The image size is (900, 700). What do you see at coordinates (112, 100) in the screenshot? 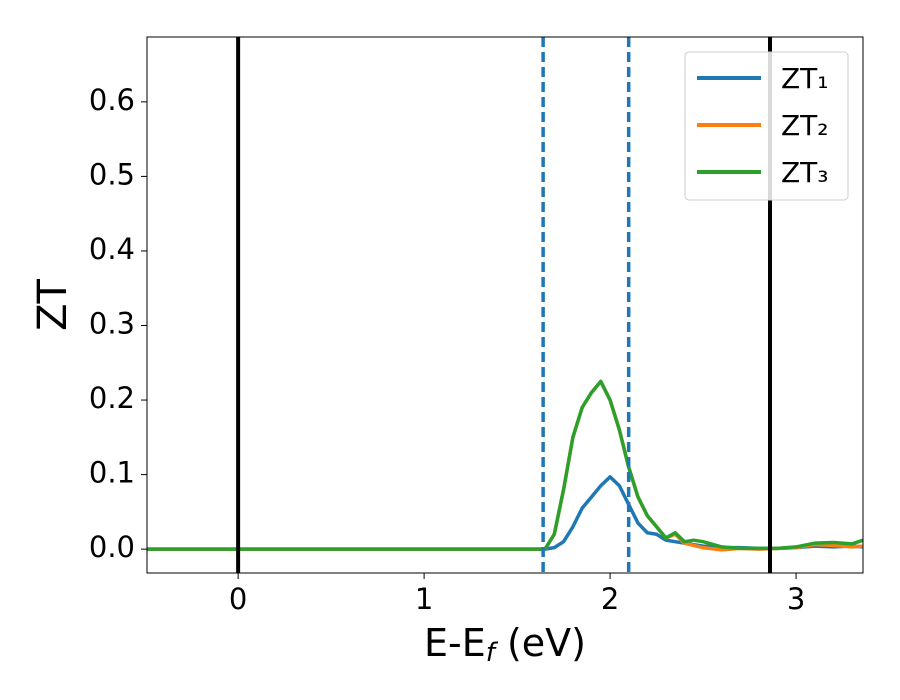
I see `y-tick-label: 0.6` at bounding box center [112, 100].